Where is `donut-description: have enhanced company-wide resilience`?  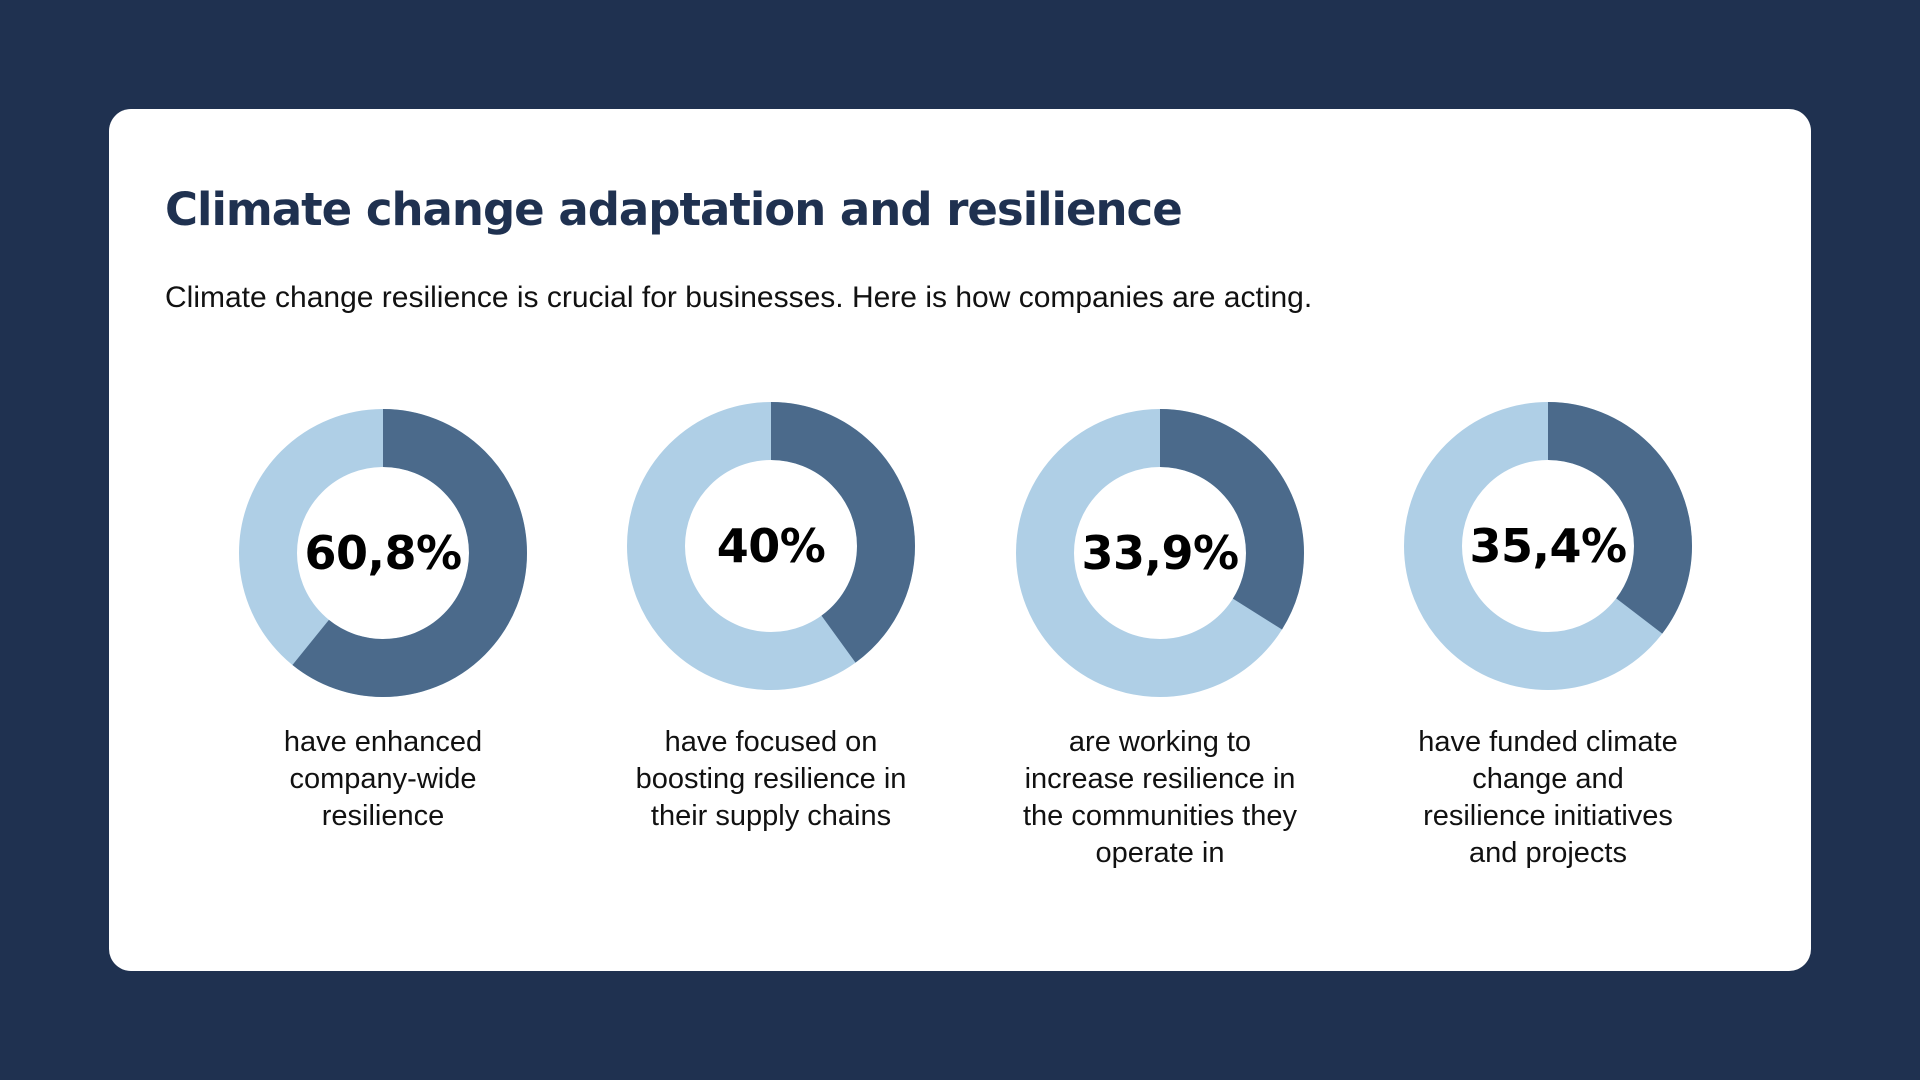
donut-description: have enhanced company-wide resilience is located at coordinates (383, 779).